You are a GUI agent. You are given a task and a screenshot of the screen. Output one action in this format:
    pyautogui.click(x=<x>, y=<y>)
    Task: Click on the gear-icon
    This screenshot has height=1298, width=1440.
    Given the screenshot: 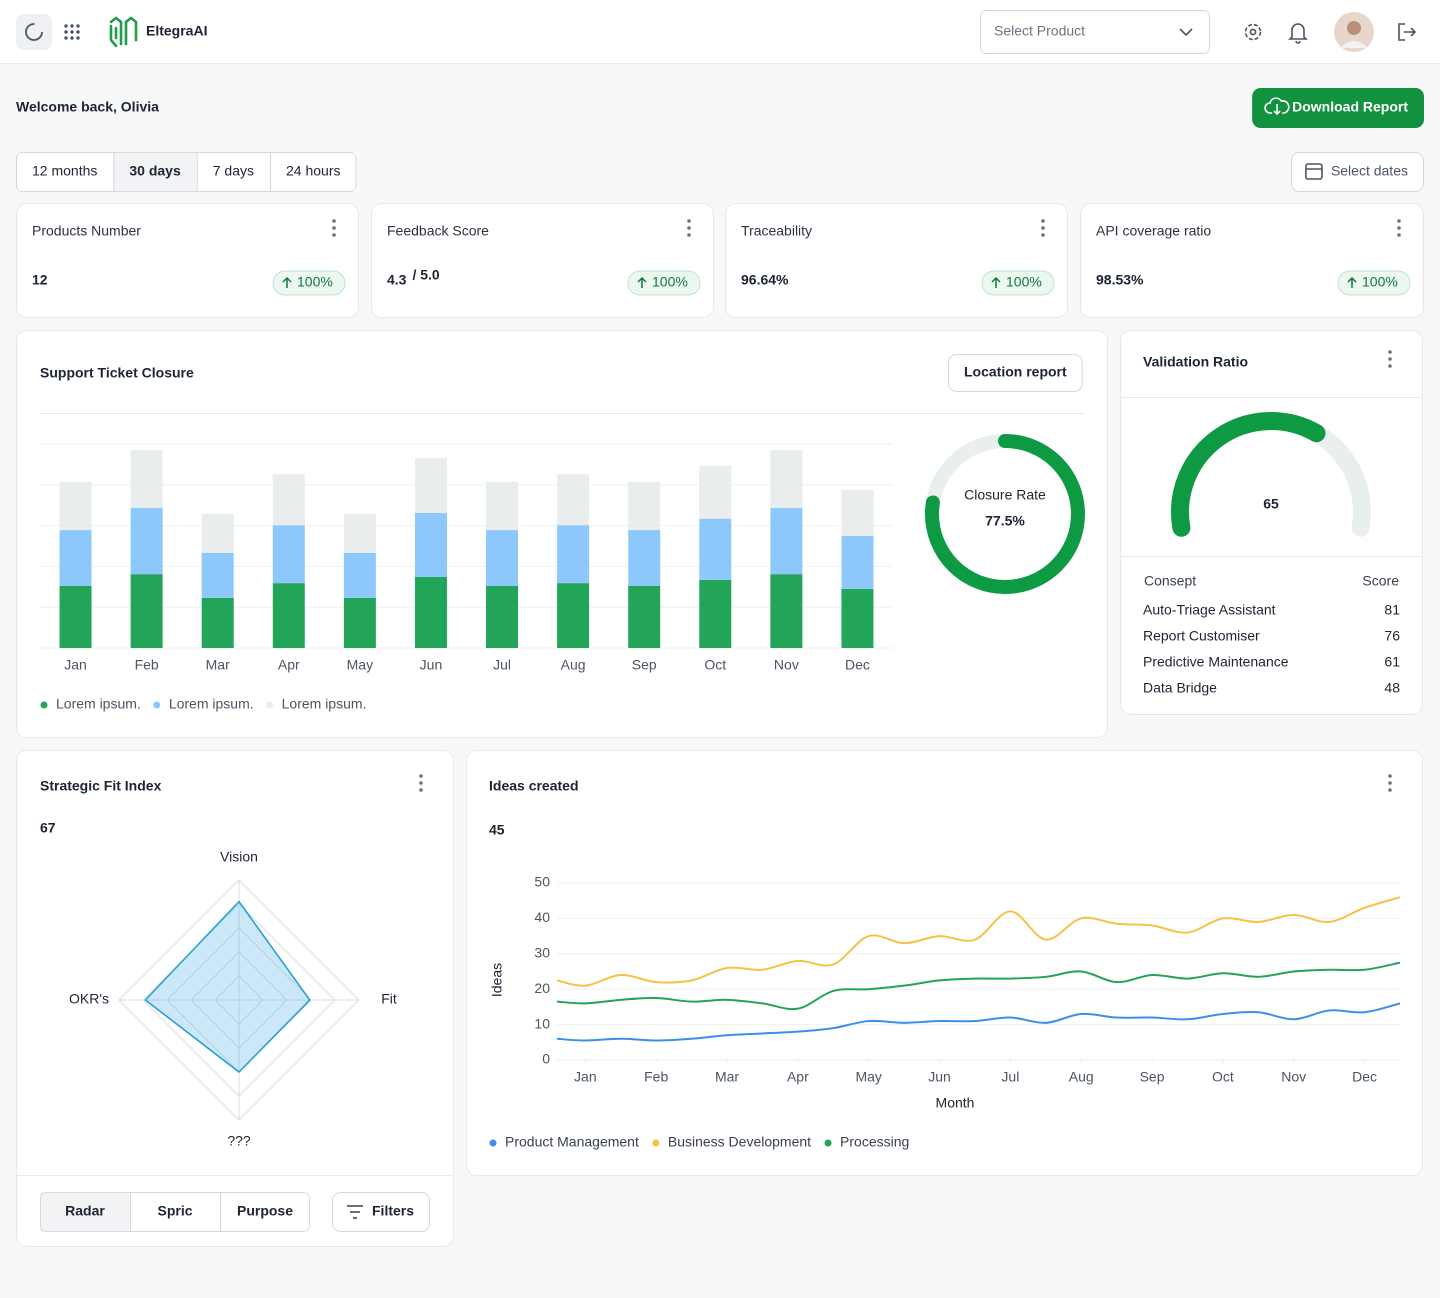 What is the action you would take?
    pyautogui.click(x=1253, y=32)
    